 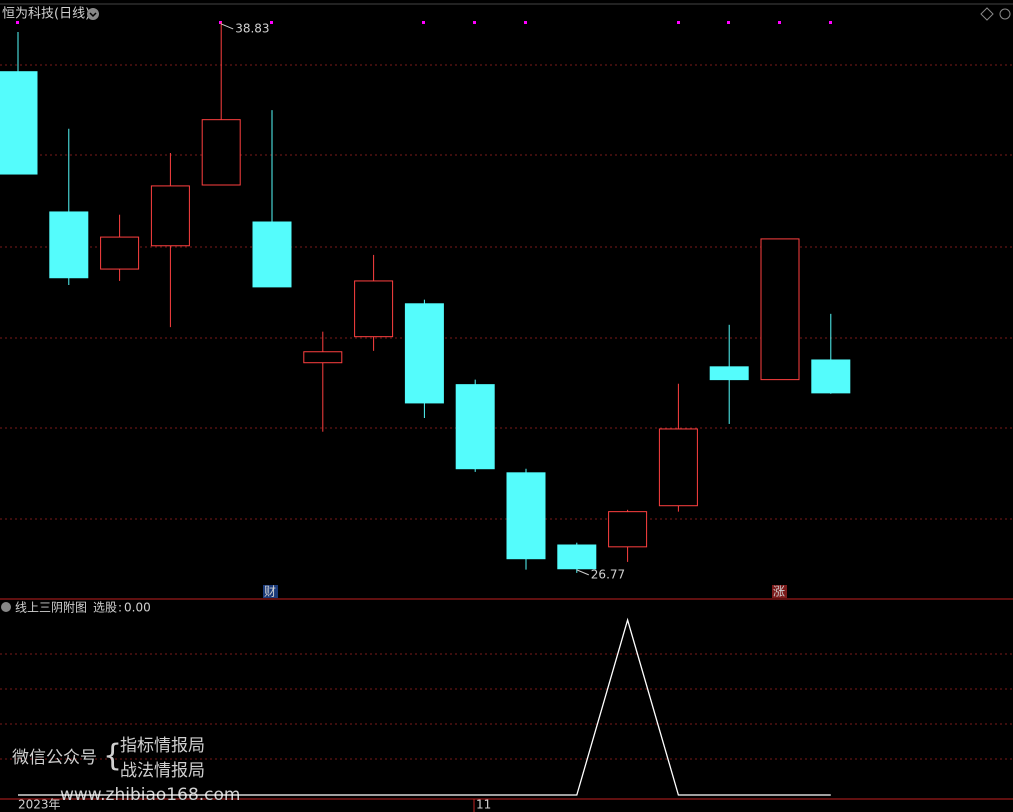 What do you see at coordinates (105, 608) in the screenshot?
I see `series-name: 选股` at bounding box center [105, 608].